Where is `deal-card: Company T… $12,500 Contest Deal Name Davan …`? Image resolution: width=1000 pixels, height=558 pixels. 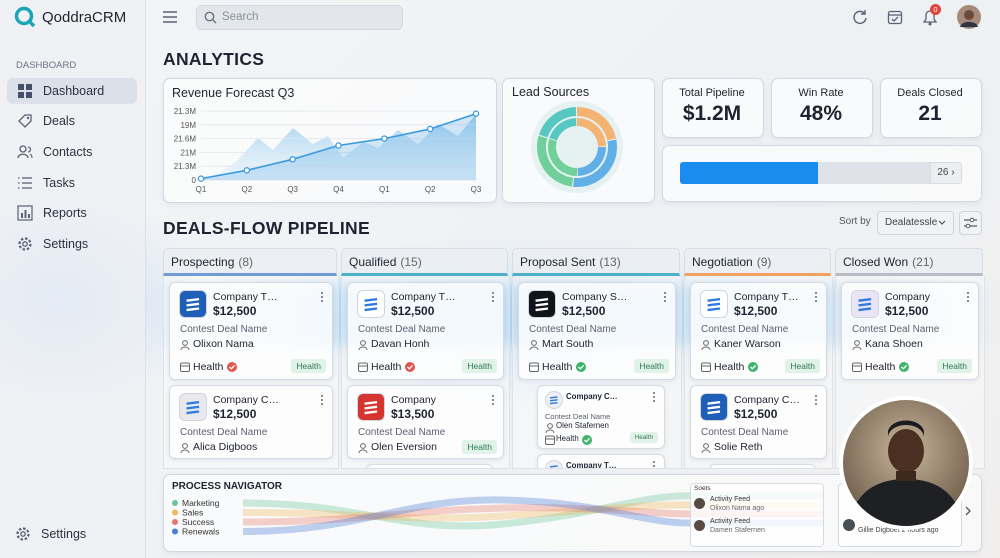
deal-card: Company T… $12,500 Contest Deal Name Davan … is located at coordinates (425, 331).